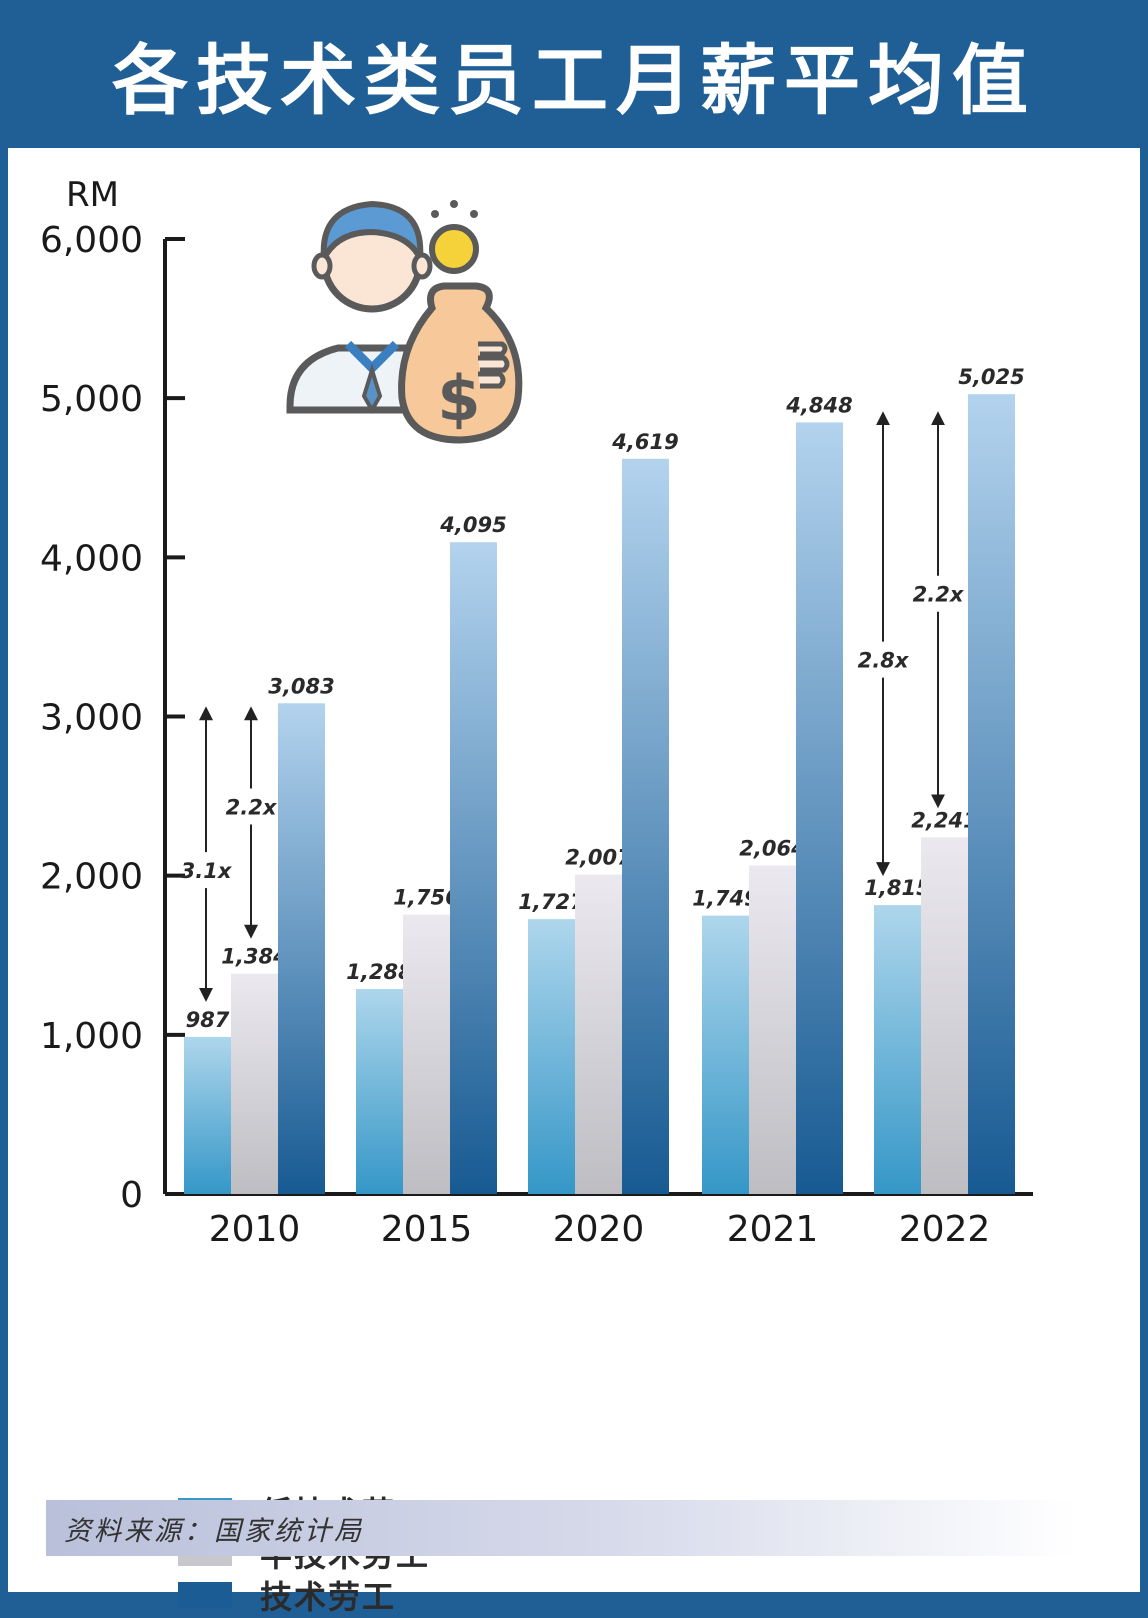 The image size is (1148, 1618). Describe the element at coordinates (379, 972) in the screenshot. I see `data-label: 1,288` at that location.